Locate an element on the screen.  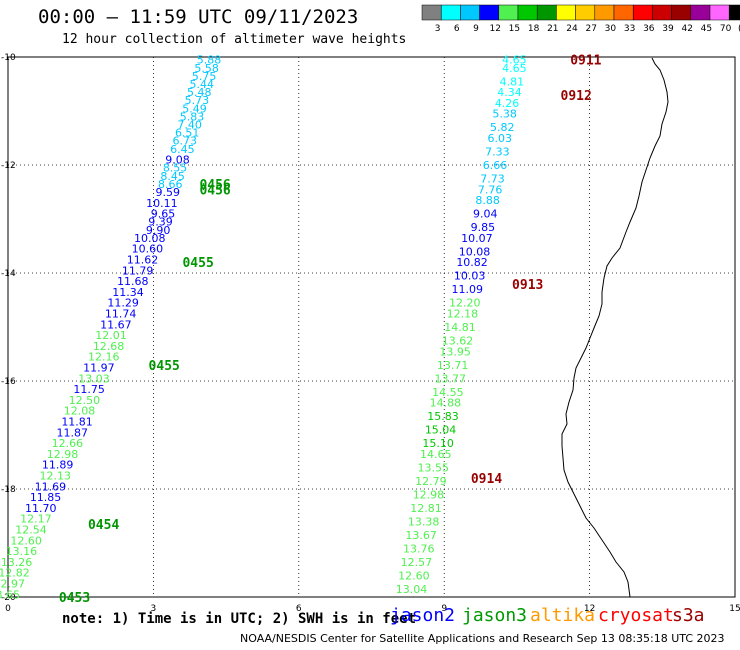
swh-value: 11.97 is located at coordinates (99, 368).